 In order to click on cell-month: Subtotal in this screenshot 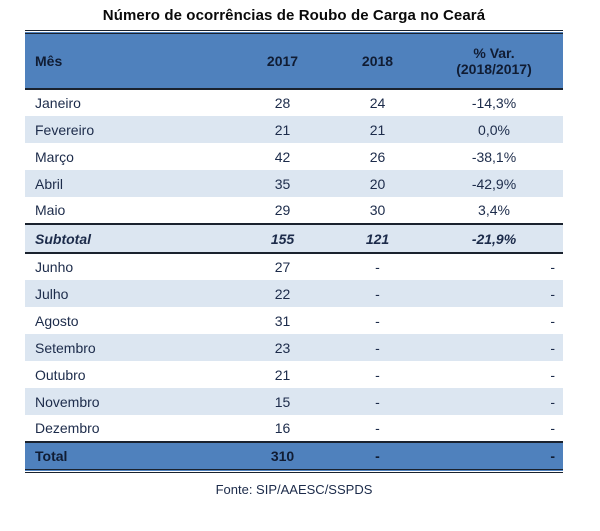, I will do `click(130, 238)`.